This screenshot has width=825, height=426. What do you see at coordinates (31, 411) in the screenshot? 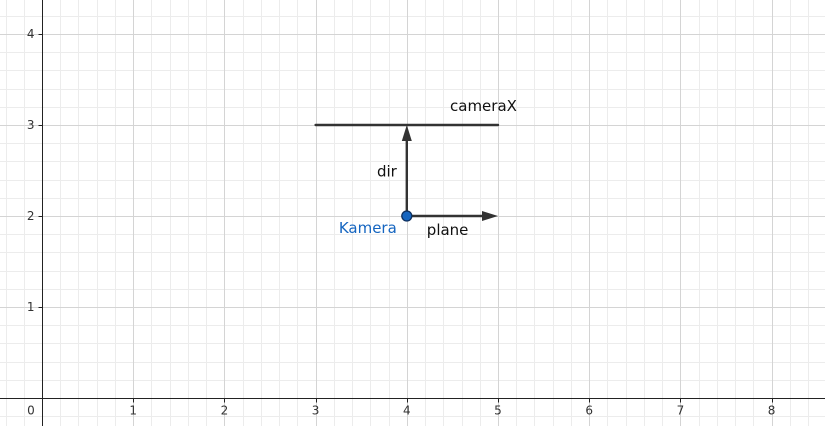
I see `x-tick-label: 0` at bounding box center [31, 411].